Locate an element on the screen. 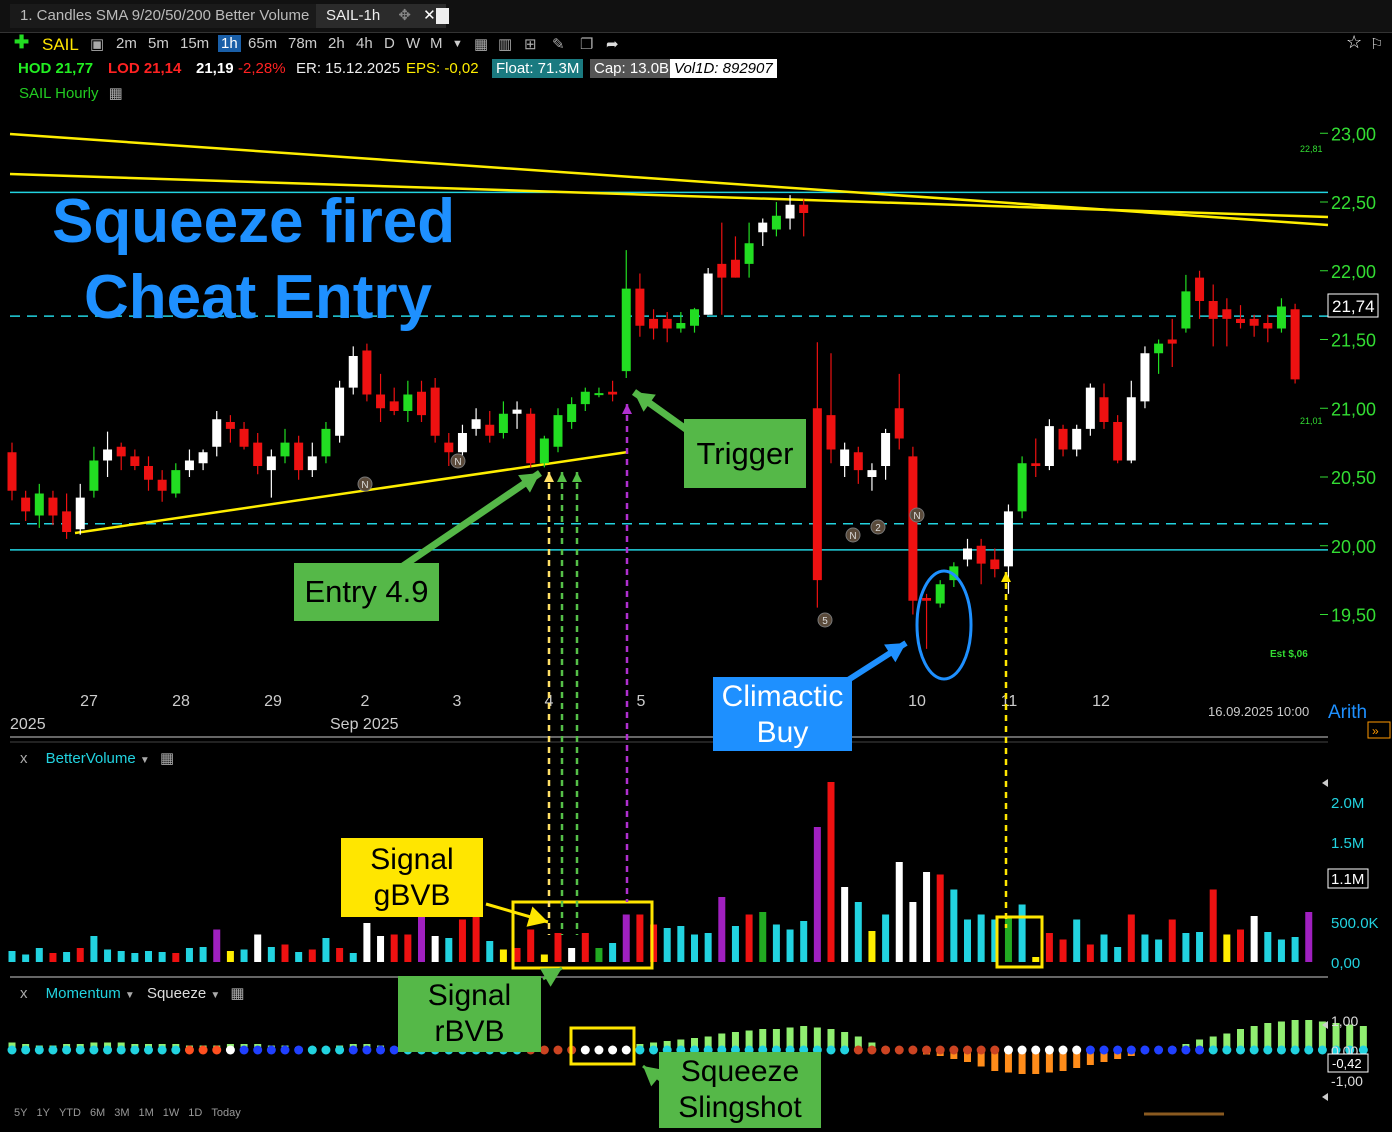  add-symbol-icon: ✚ is located at coordinates (22, 42).